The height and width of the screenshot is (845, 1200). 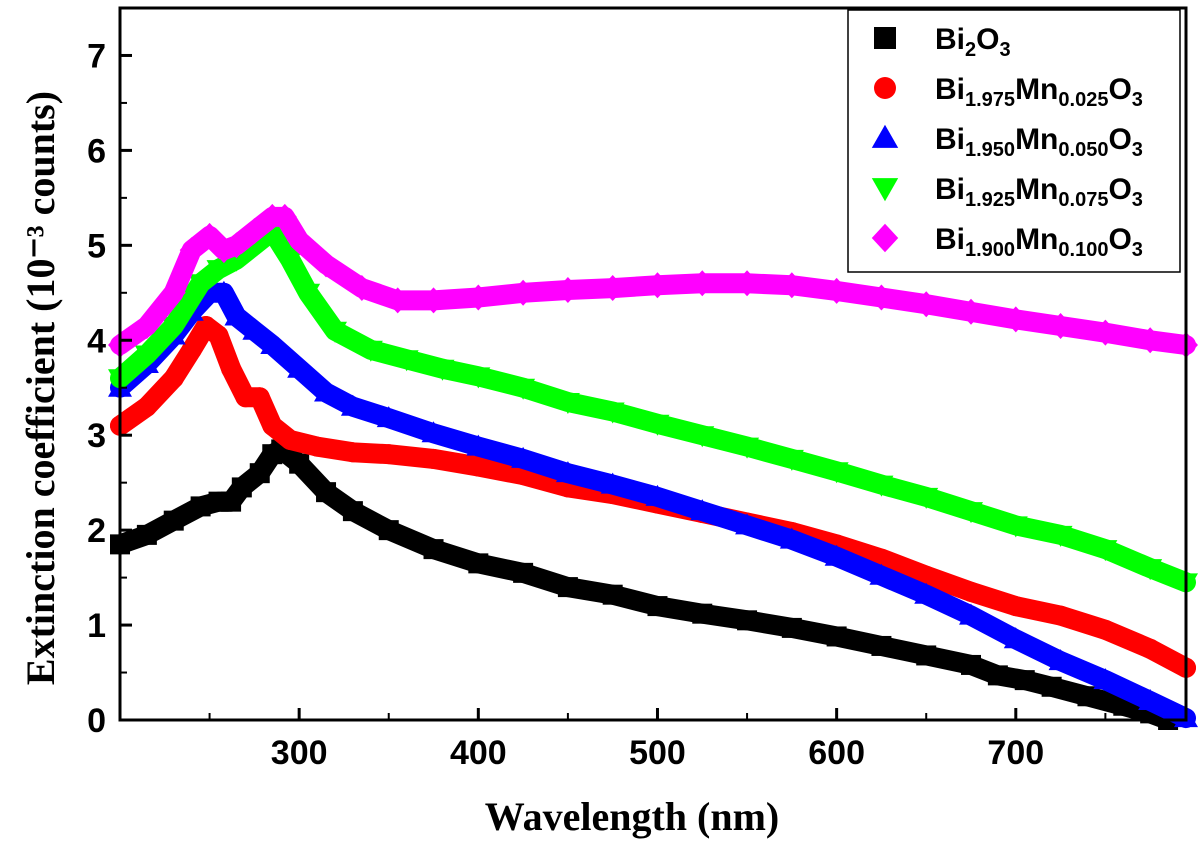 I want to click on legend-item: Bi1.950Mn0.050O3, so click(x=1007, y=142).